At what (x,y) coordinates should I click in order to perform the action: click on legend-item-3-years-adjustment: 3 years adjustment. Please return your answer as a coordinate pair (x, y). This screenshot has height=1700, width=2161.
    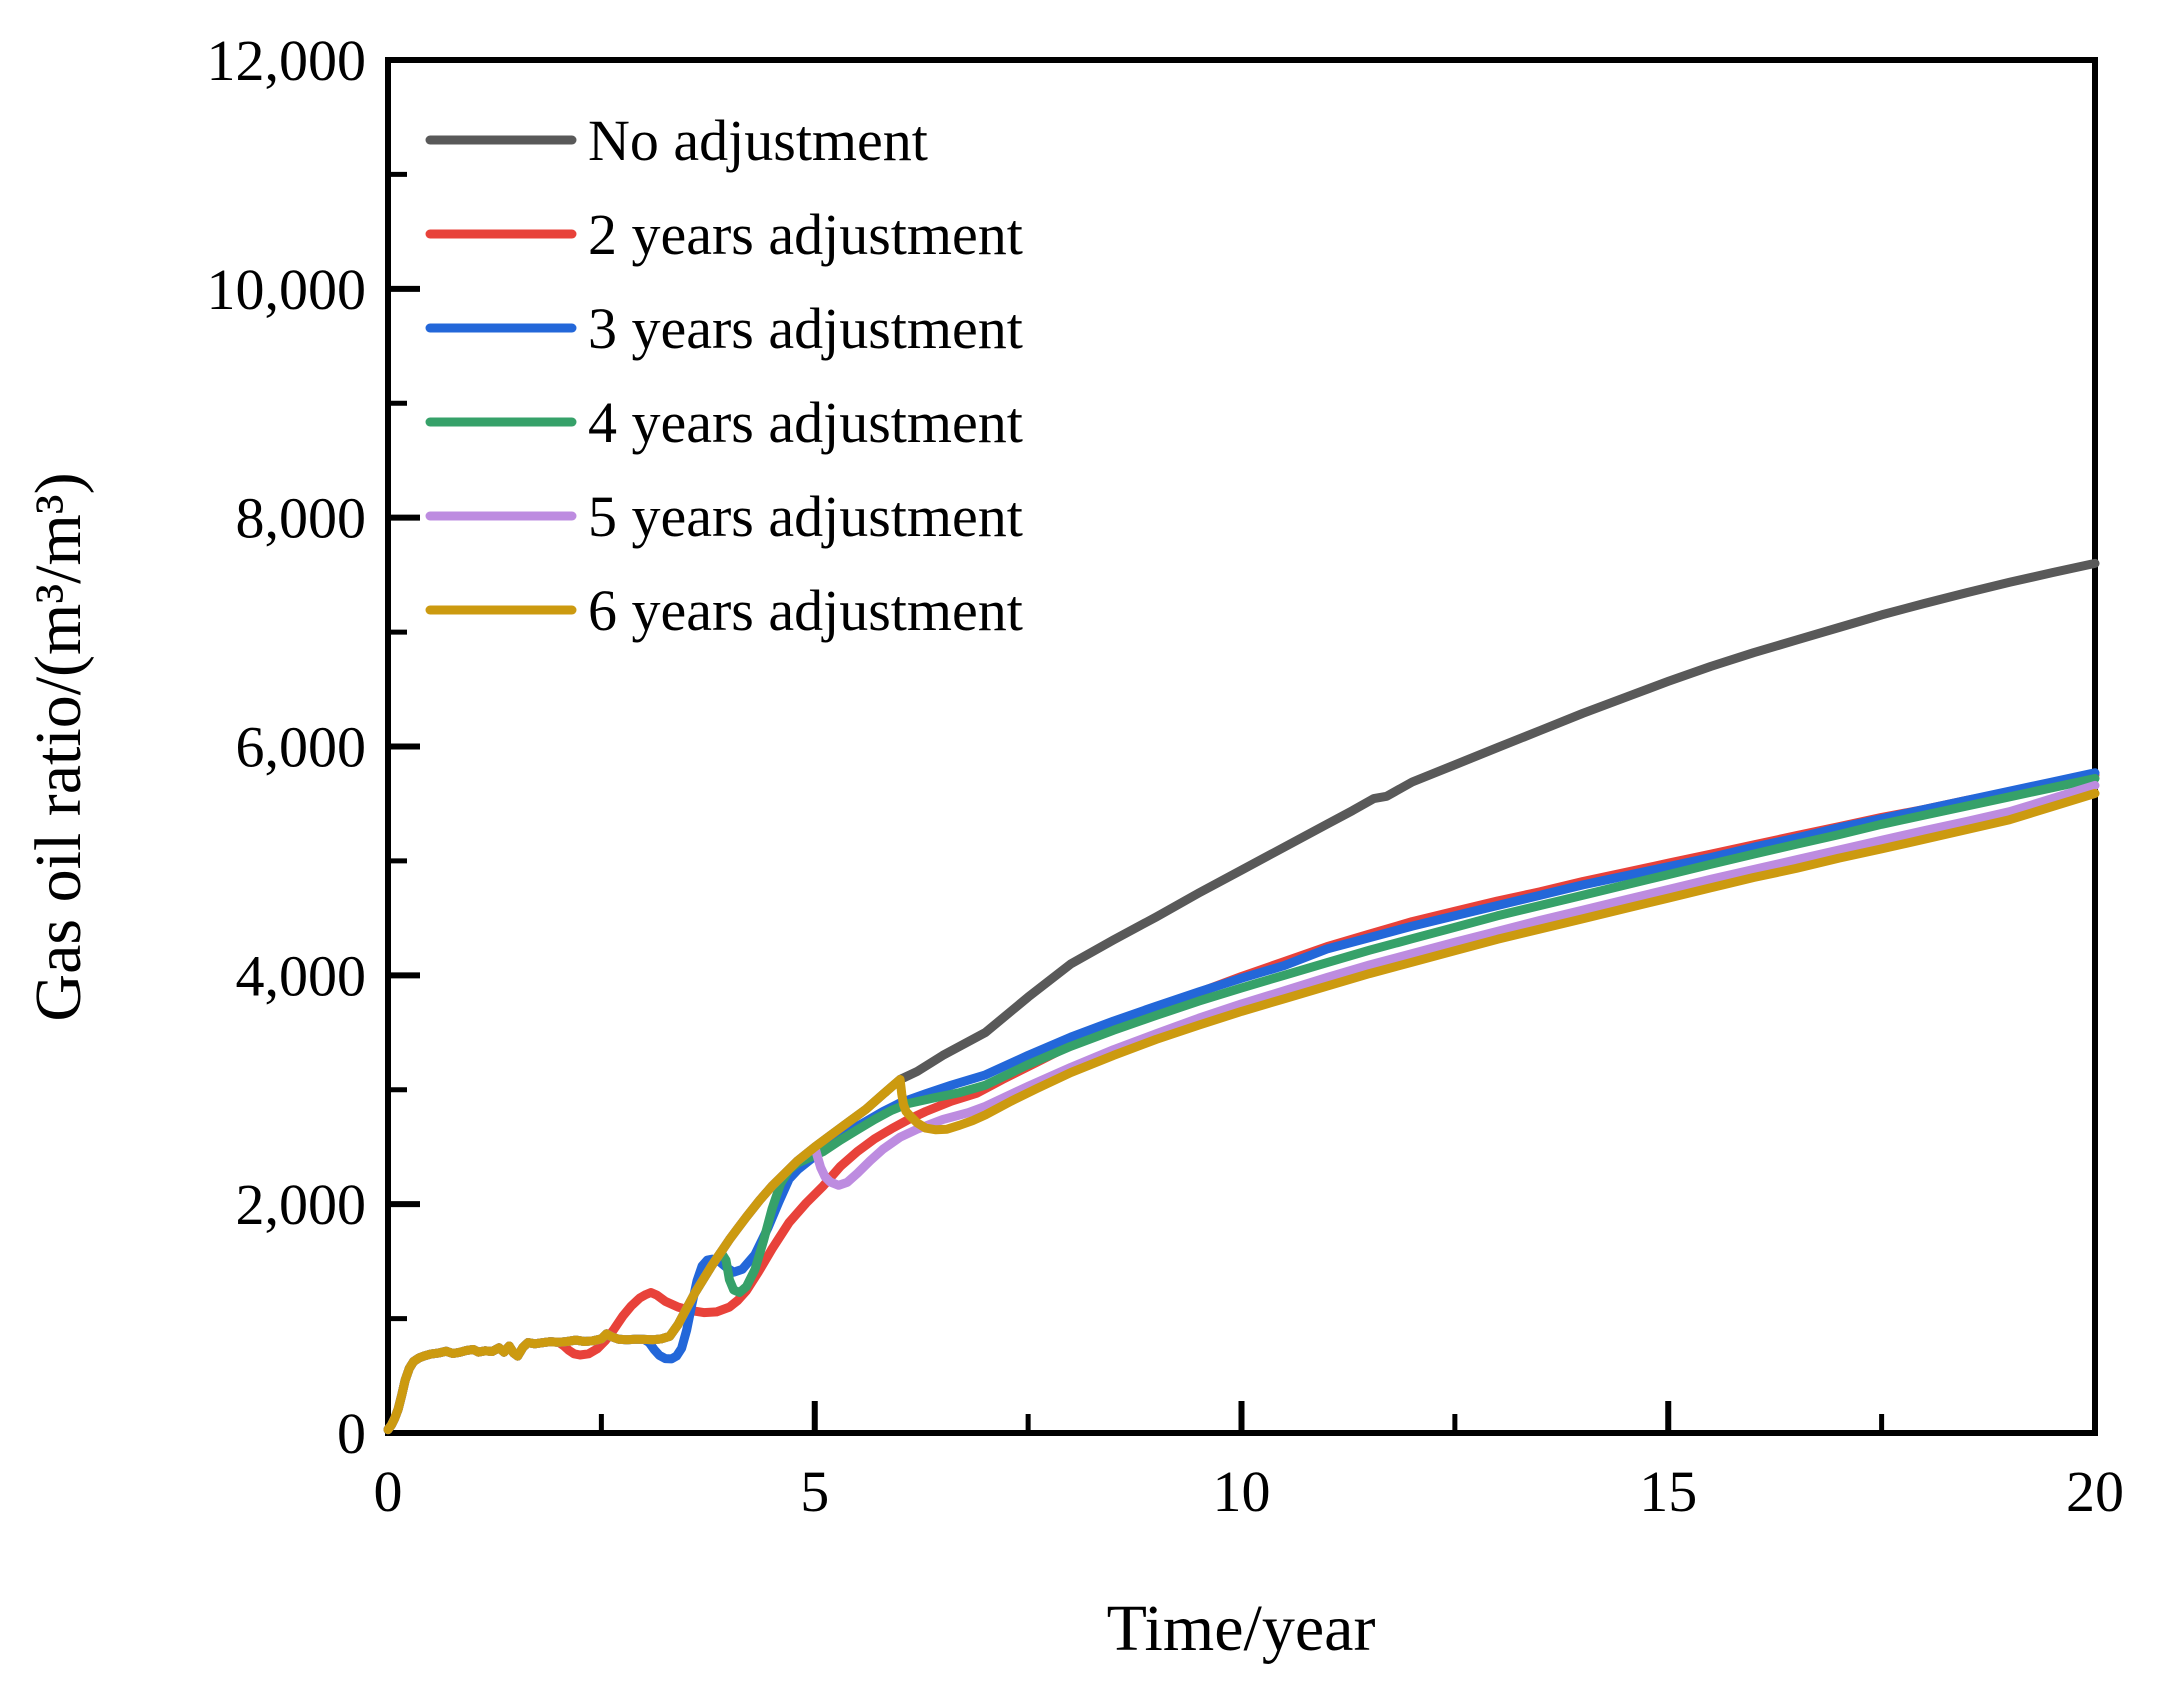
    Looking at the image, I should click on (724, 328).